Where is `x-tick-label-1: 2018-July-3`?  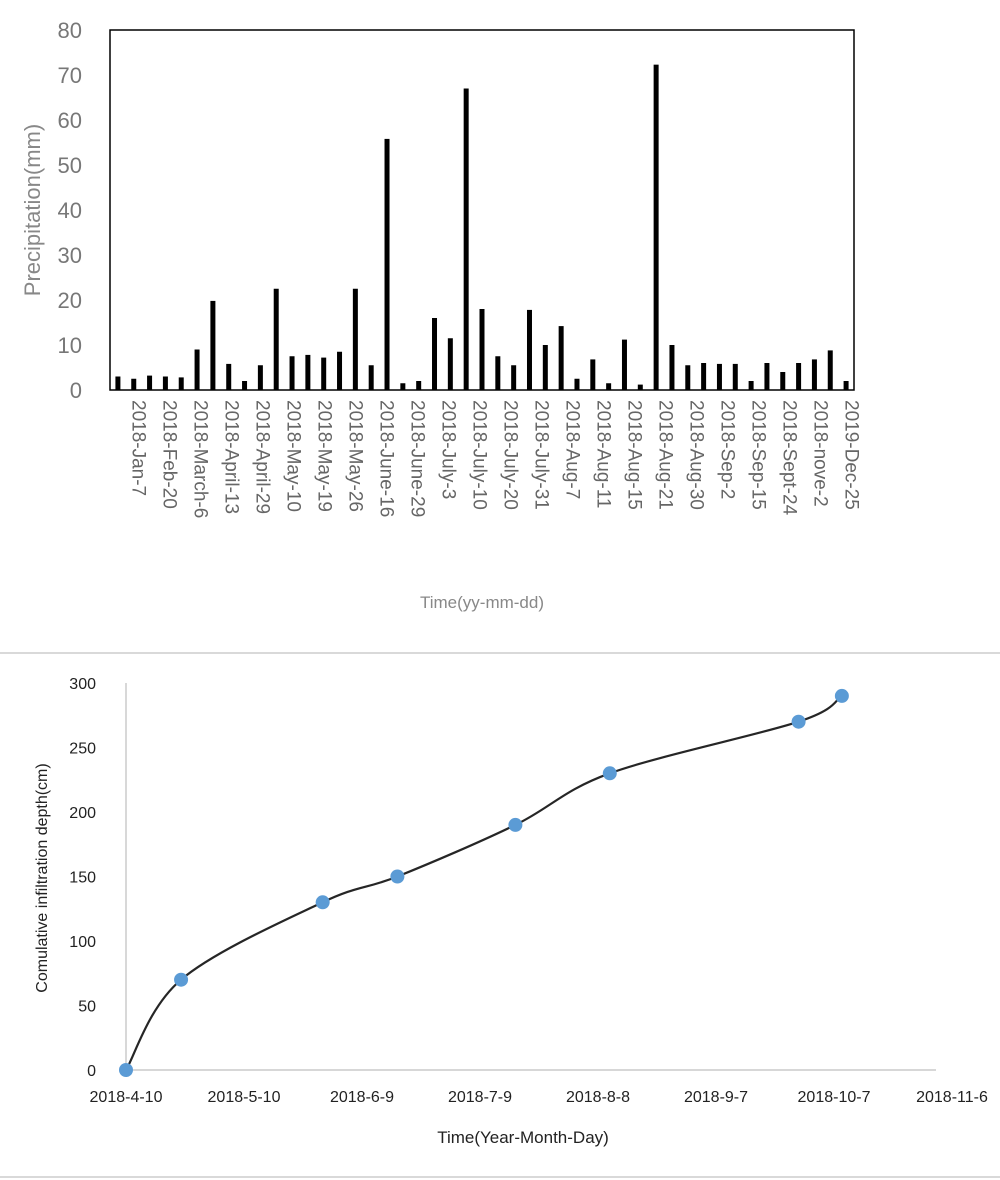 x-tick-label-1: 2018-July-3 is located at coordinates (448, 449).